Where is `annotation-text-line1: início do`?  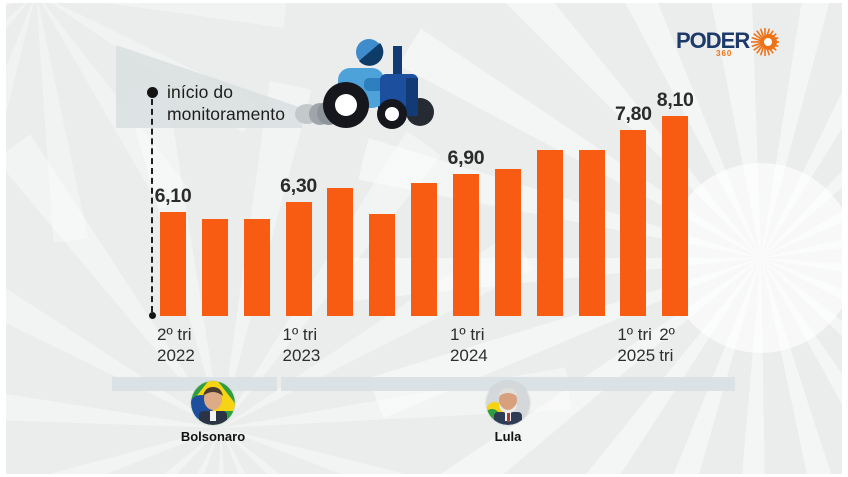
annotation-text-line1: início do is located at coordinates (200, 92).